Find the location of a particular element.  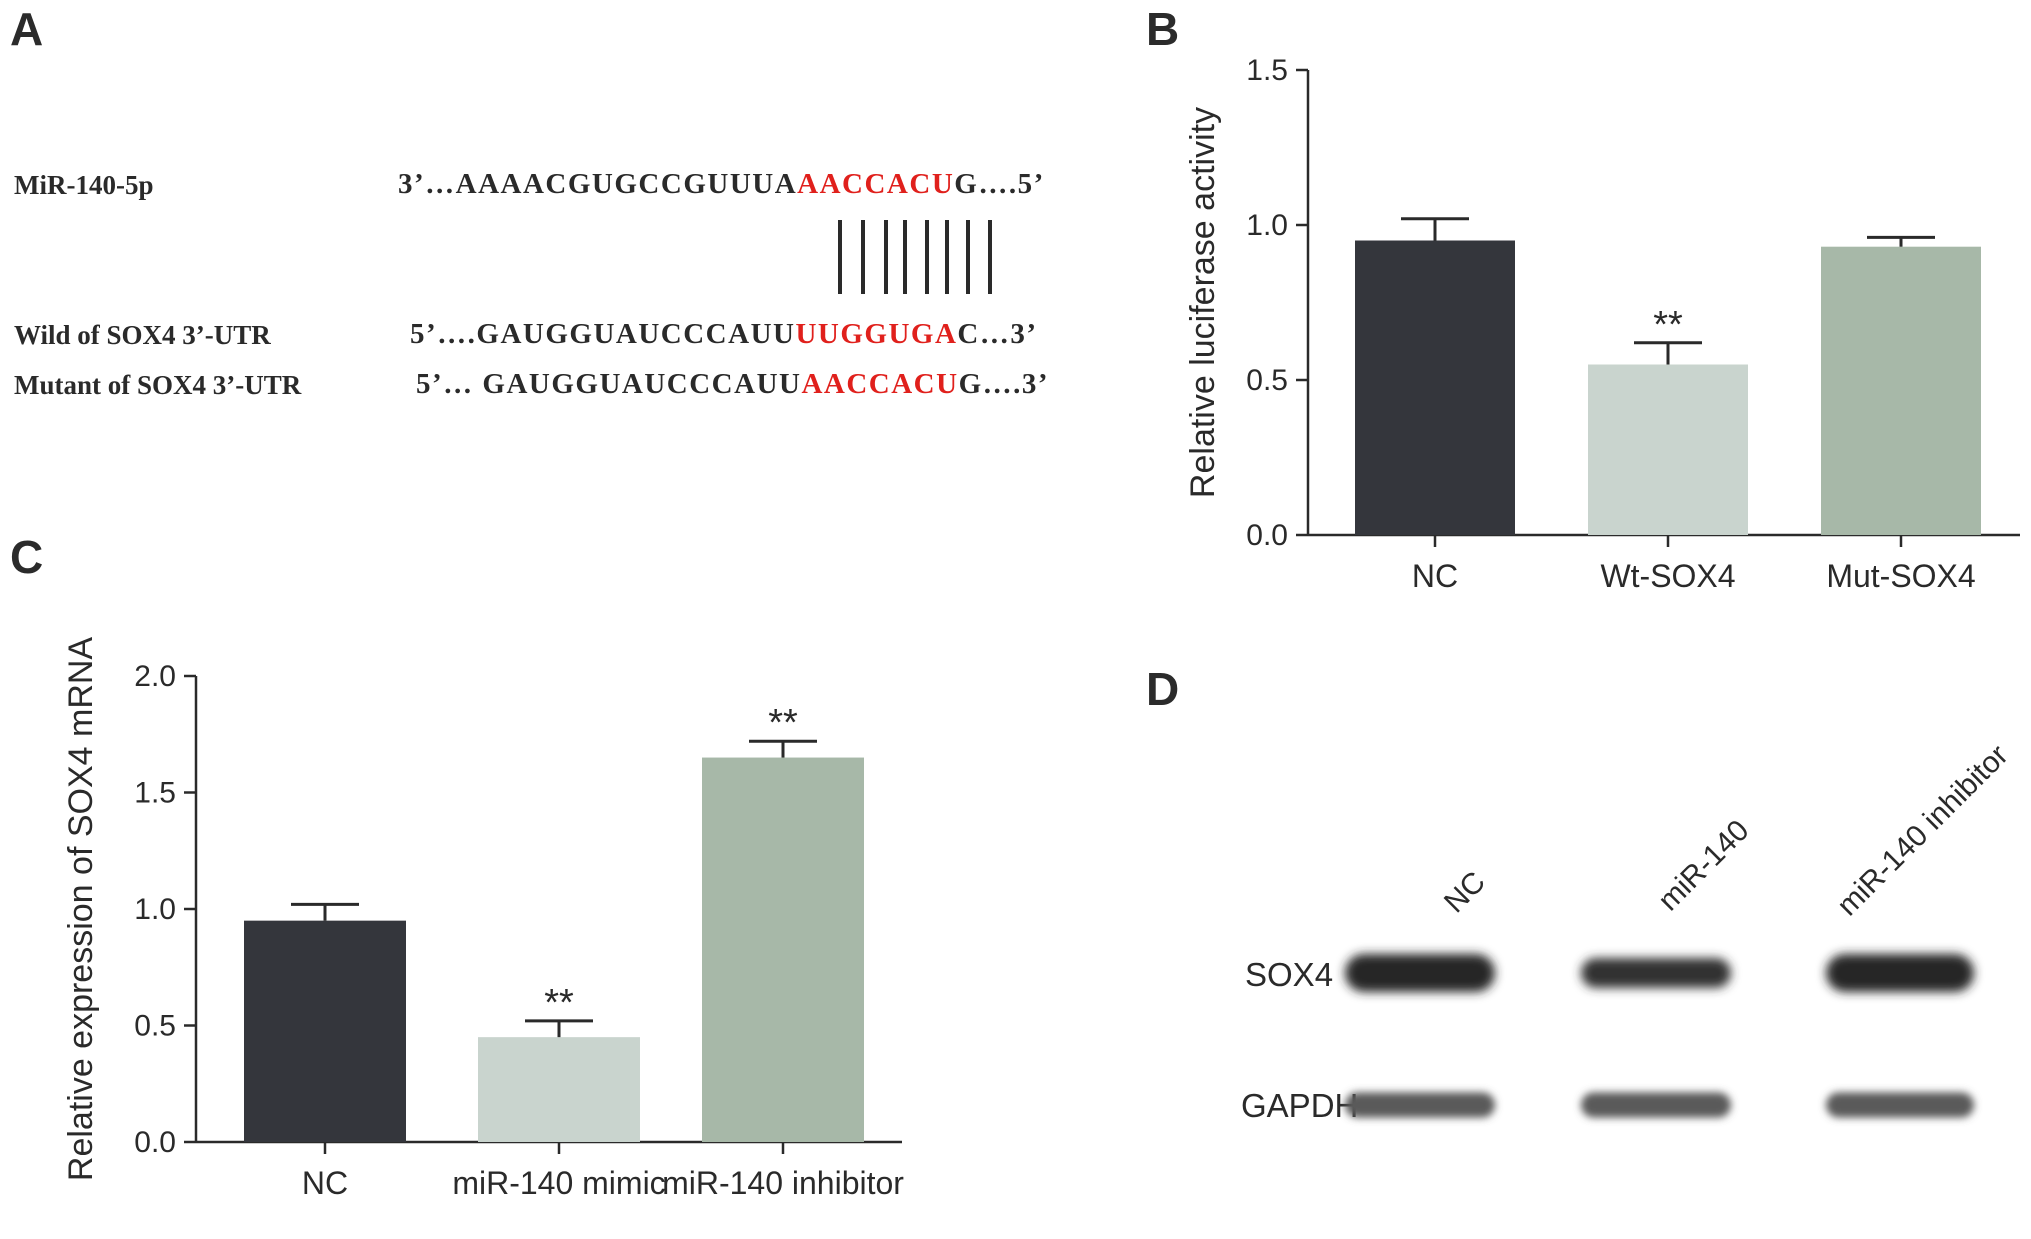

mir-seq-prefix: 3’…AAAACGUGCCGUUUA is located at coordinates (598, 184).